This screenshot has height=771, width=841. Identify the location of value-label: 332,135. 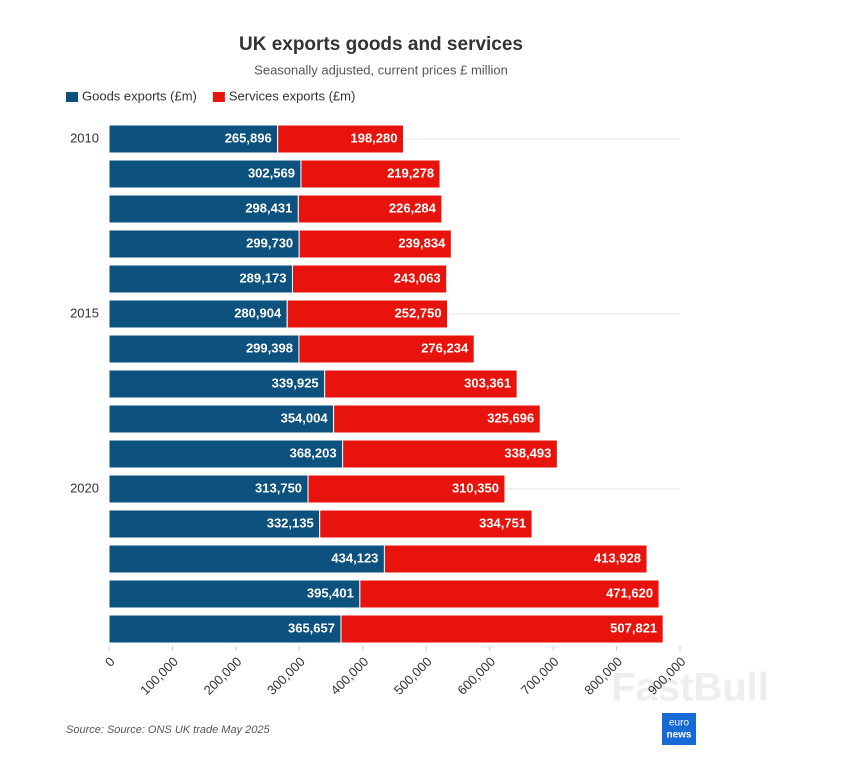
(290, 522).